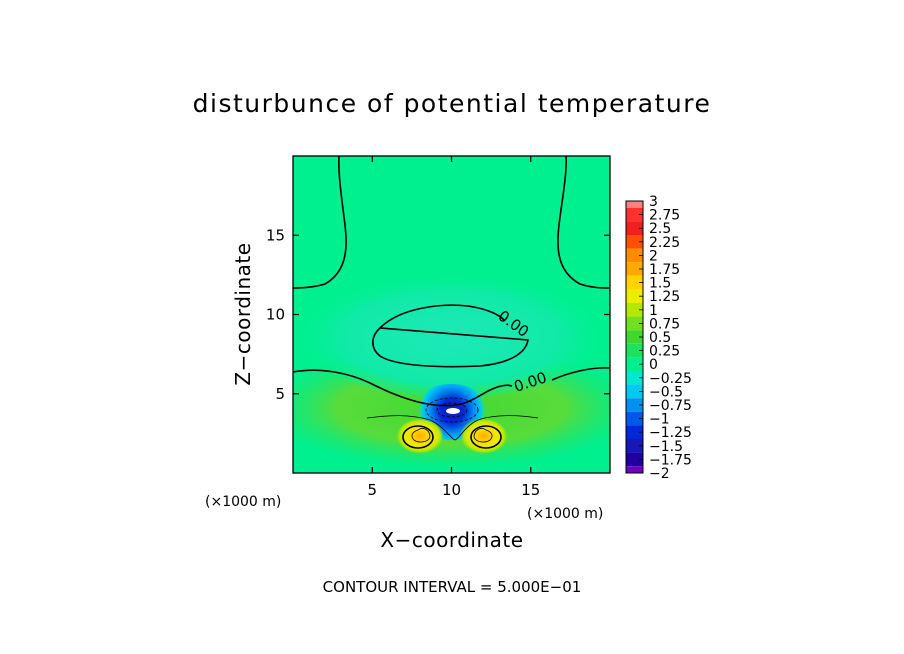 This screenshot has height=654, width=904. Describe the element at coordinates (666, 392) in the screenshot. I see `colorbar-label: −0.5` at that location.